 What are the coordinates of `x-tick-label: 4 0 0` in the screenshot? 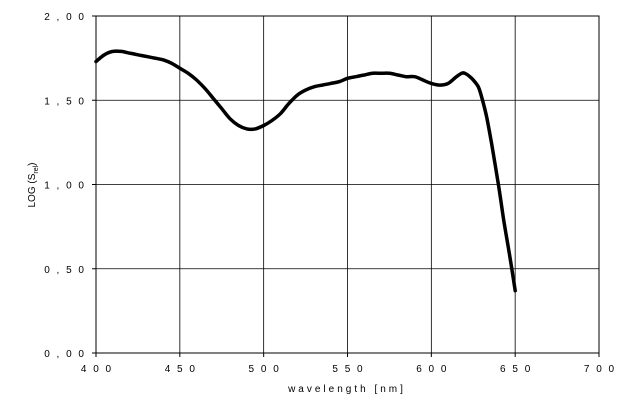 It's located at (97, 369).